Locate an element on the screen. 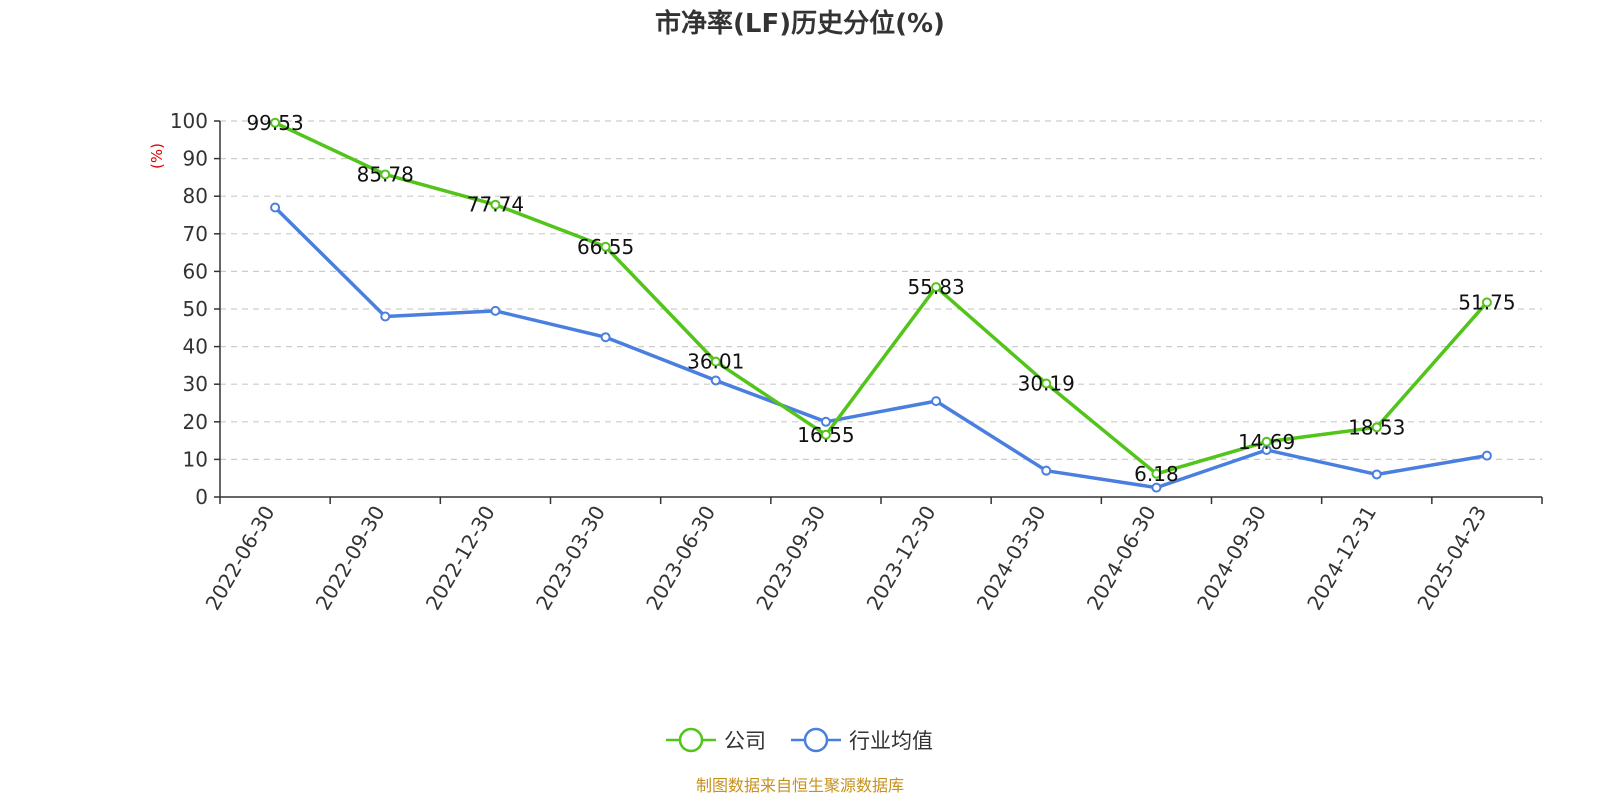  legend: 公司 行业均值 is located at coordinates (799, 740).